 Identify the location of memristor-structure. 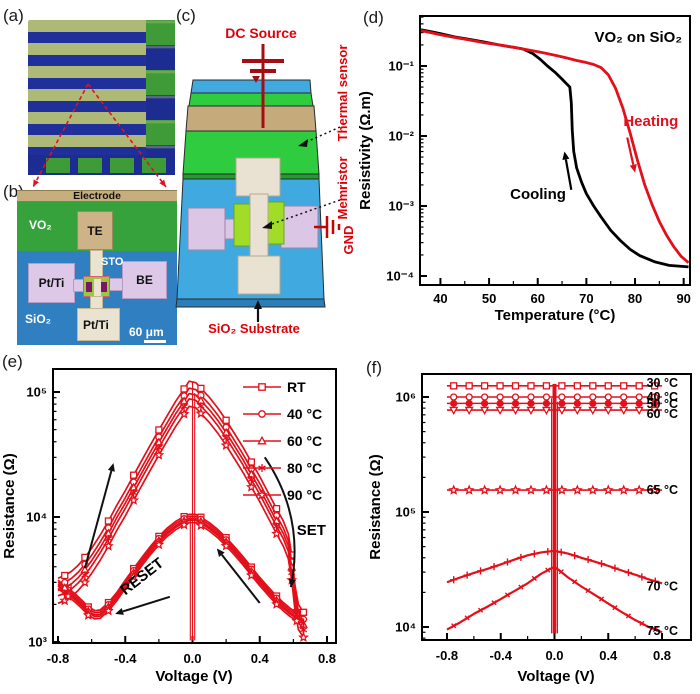
(253, 226).